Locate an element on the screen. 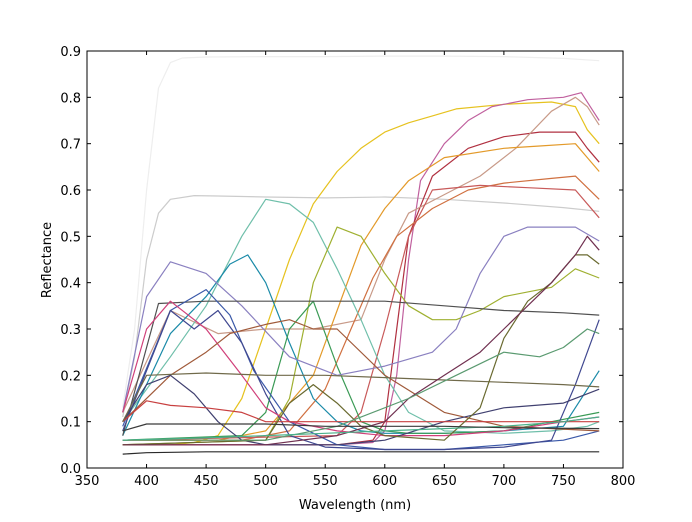  x-tick-label: 500 is located at coordinates (265, 481).